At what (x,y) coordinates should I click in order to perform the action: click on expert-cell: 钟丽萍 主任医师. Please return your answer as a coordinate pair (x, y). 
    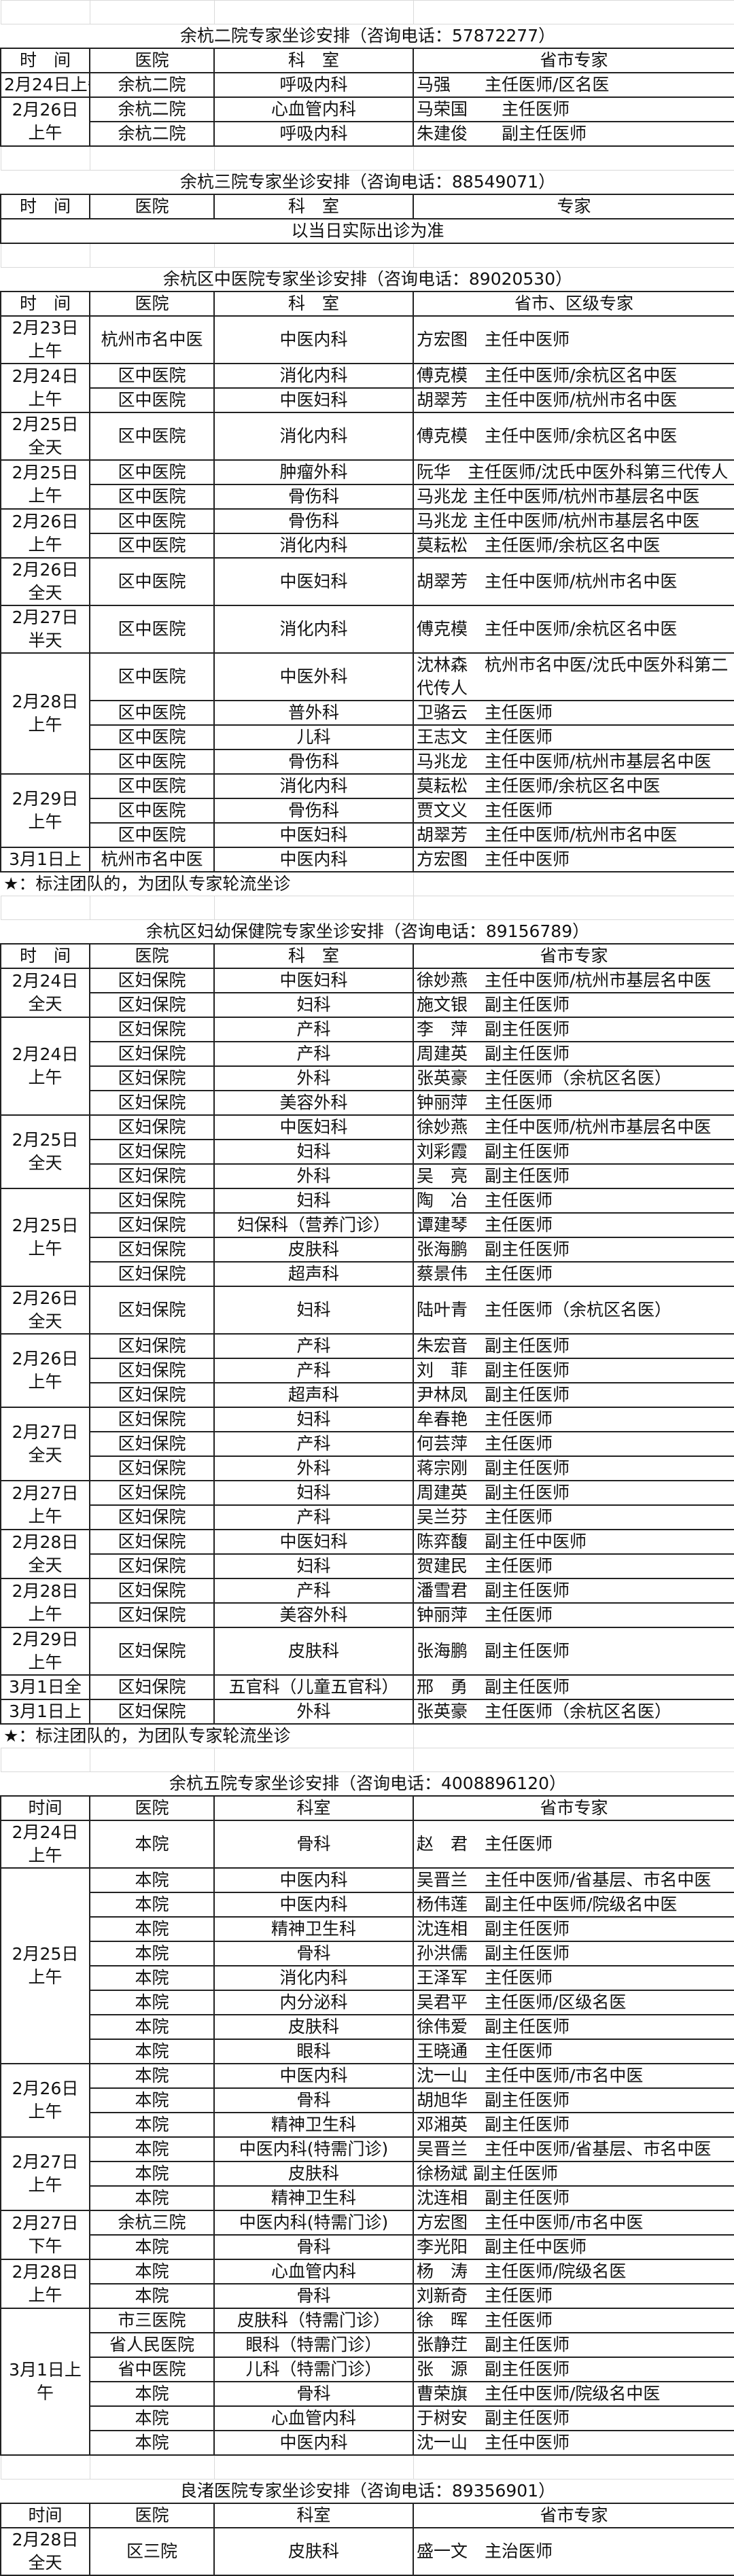
    Looking at the image, I should click on (573, 1615).